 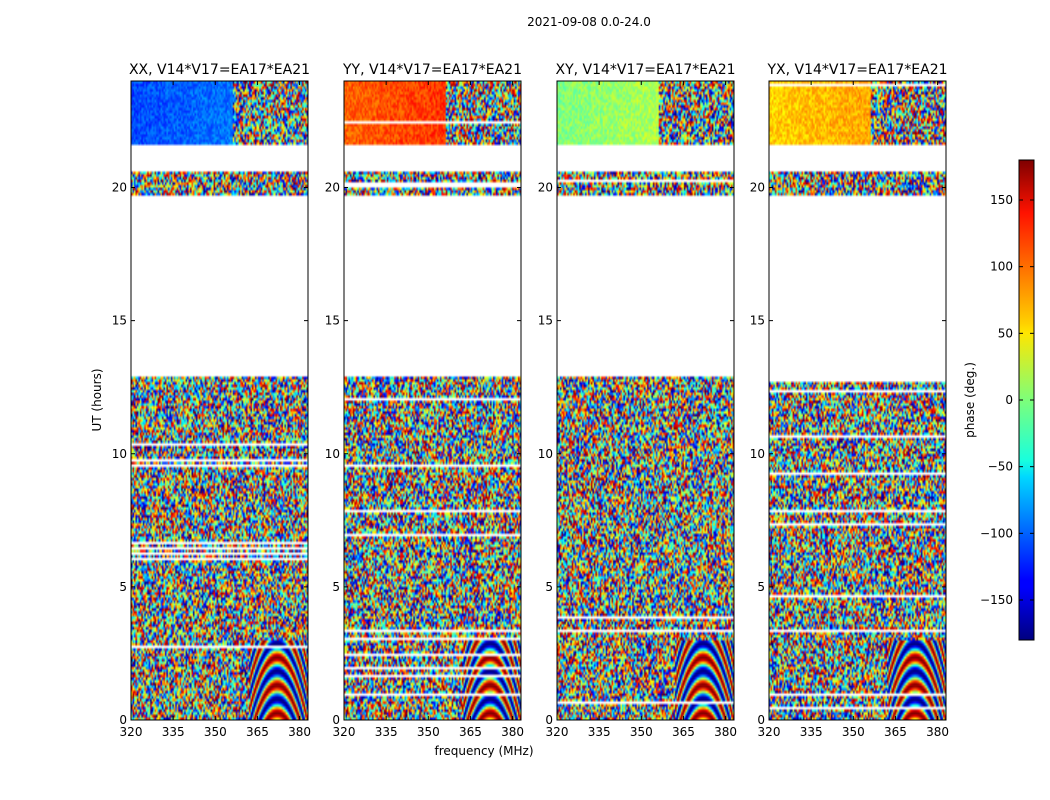 I want to click on panel-title: XY, V14*V17=EA17*EA21, so click(x=645, y=70).